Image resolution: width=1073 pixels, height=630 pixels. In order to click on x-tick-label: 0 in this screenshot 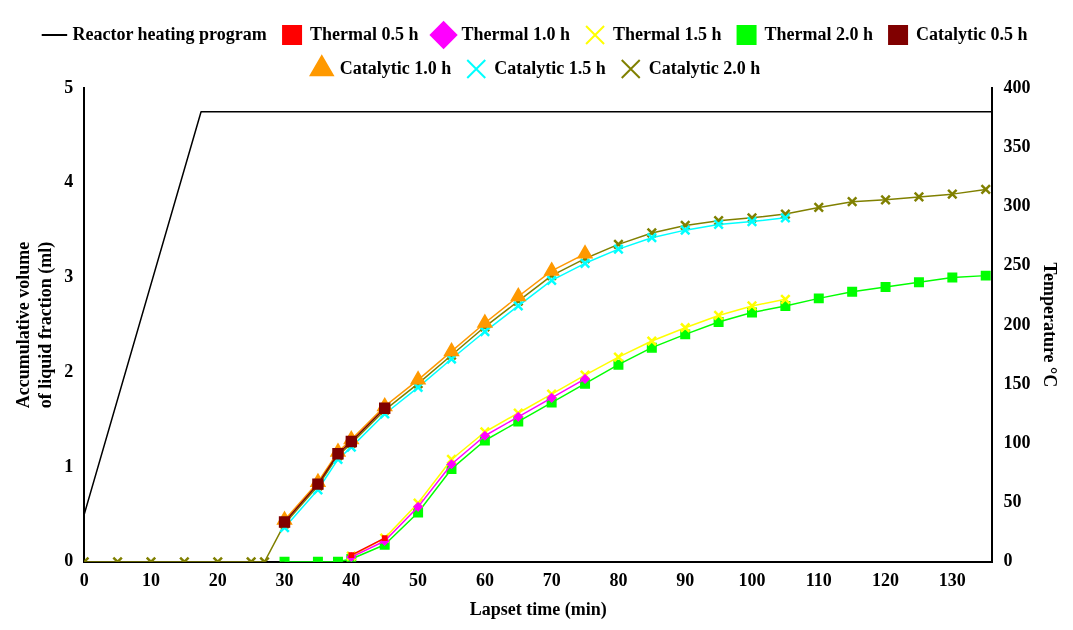, I will do `click(84, 580)`.